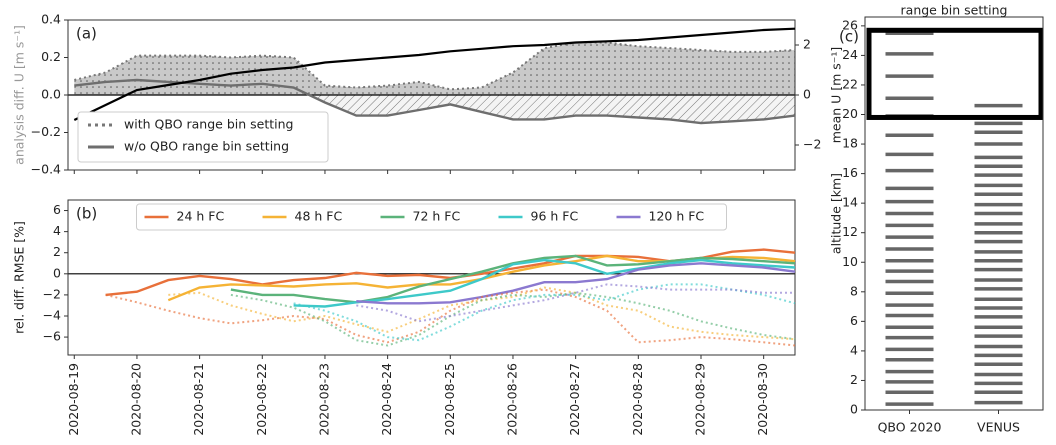 The image size is (1056, 445). I want to click on x-tick-label: 2020-08-26, so click(511, 399).